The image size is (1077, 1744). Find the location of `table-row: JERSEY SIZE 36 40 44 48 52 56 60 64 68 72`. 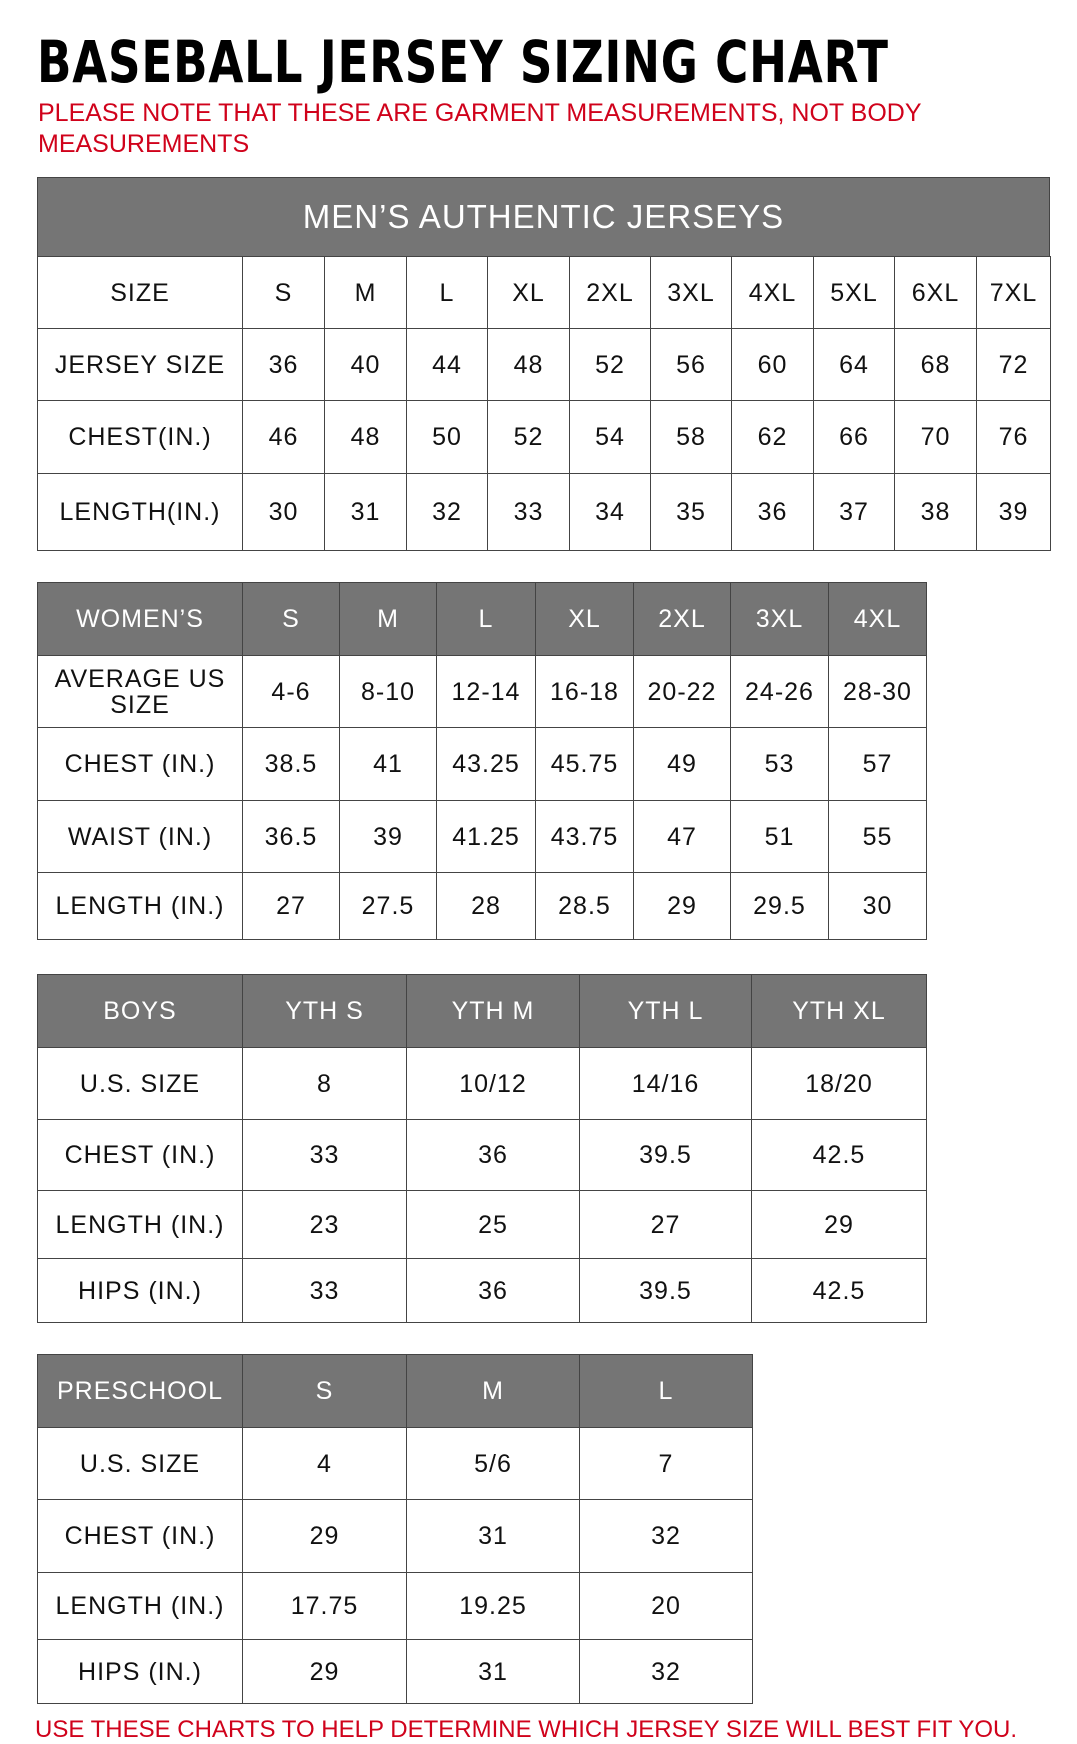

table-row: JERSEY SIZE 36 40 44 48 52 56 60 64 68 72 is located at coordinates (544, 365).